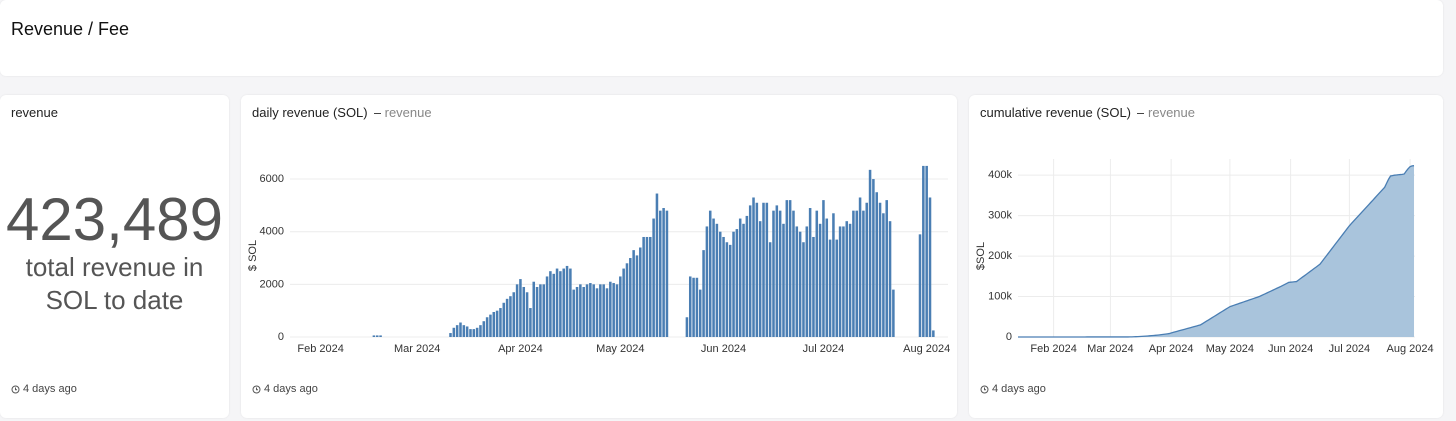 The height and width of the screenshot is (421, 1456). I want to click on dashboard-title: Revenue / Fee, so click(70, 29).